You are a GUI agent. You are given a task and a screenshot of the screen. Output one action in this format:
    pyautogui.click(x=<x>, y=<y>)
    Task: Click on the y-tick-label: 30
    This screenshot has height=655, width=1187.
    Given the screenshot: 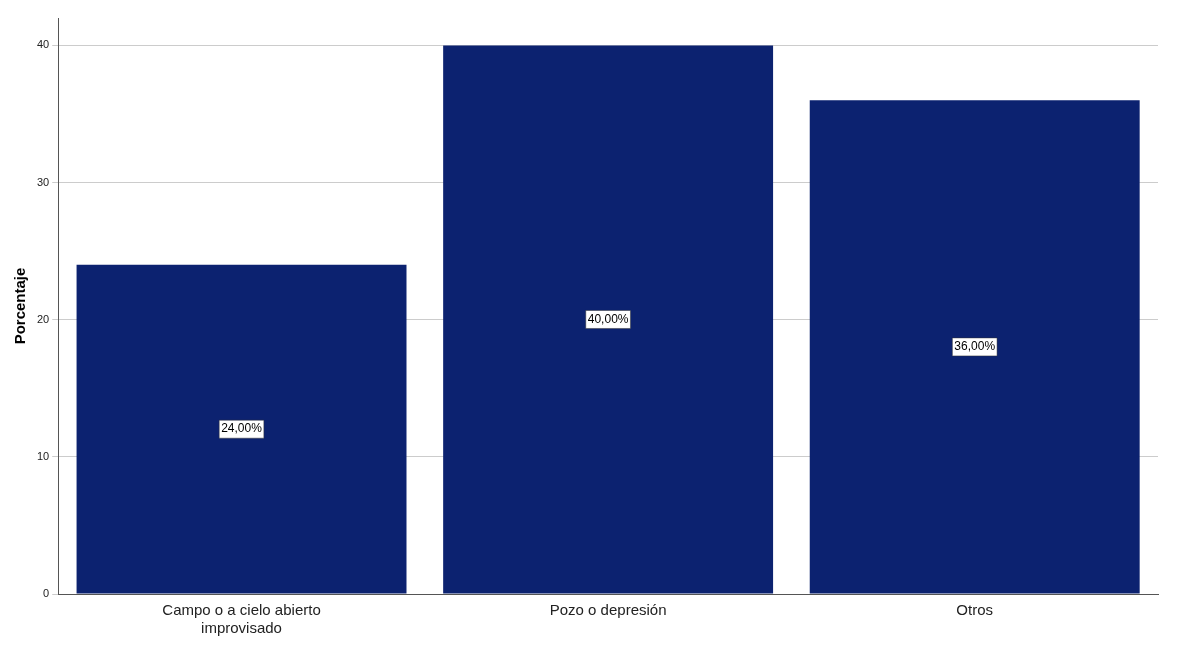 What is the action you would take?
    pyautogui.click(x=43, y=181)
    